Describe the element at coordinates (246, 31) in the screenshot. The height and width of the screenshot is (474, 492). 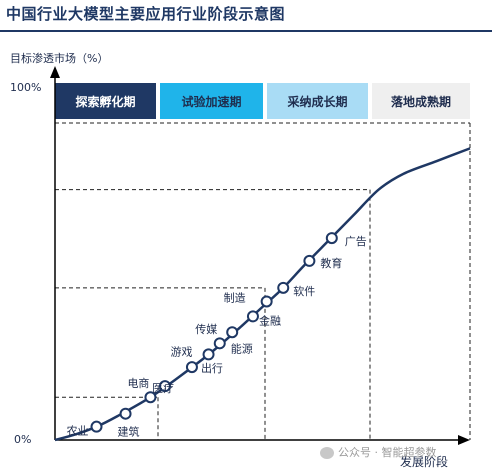
I see `title-divider` at that location.